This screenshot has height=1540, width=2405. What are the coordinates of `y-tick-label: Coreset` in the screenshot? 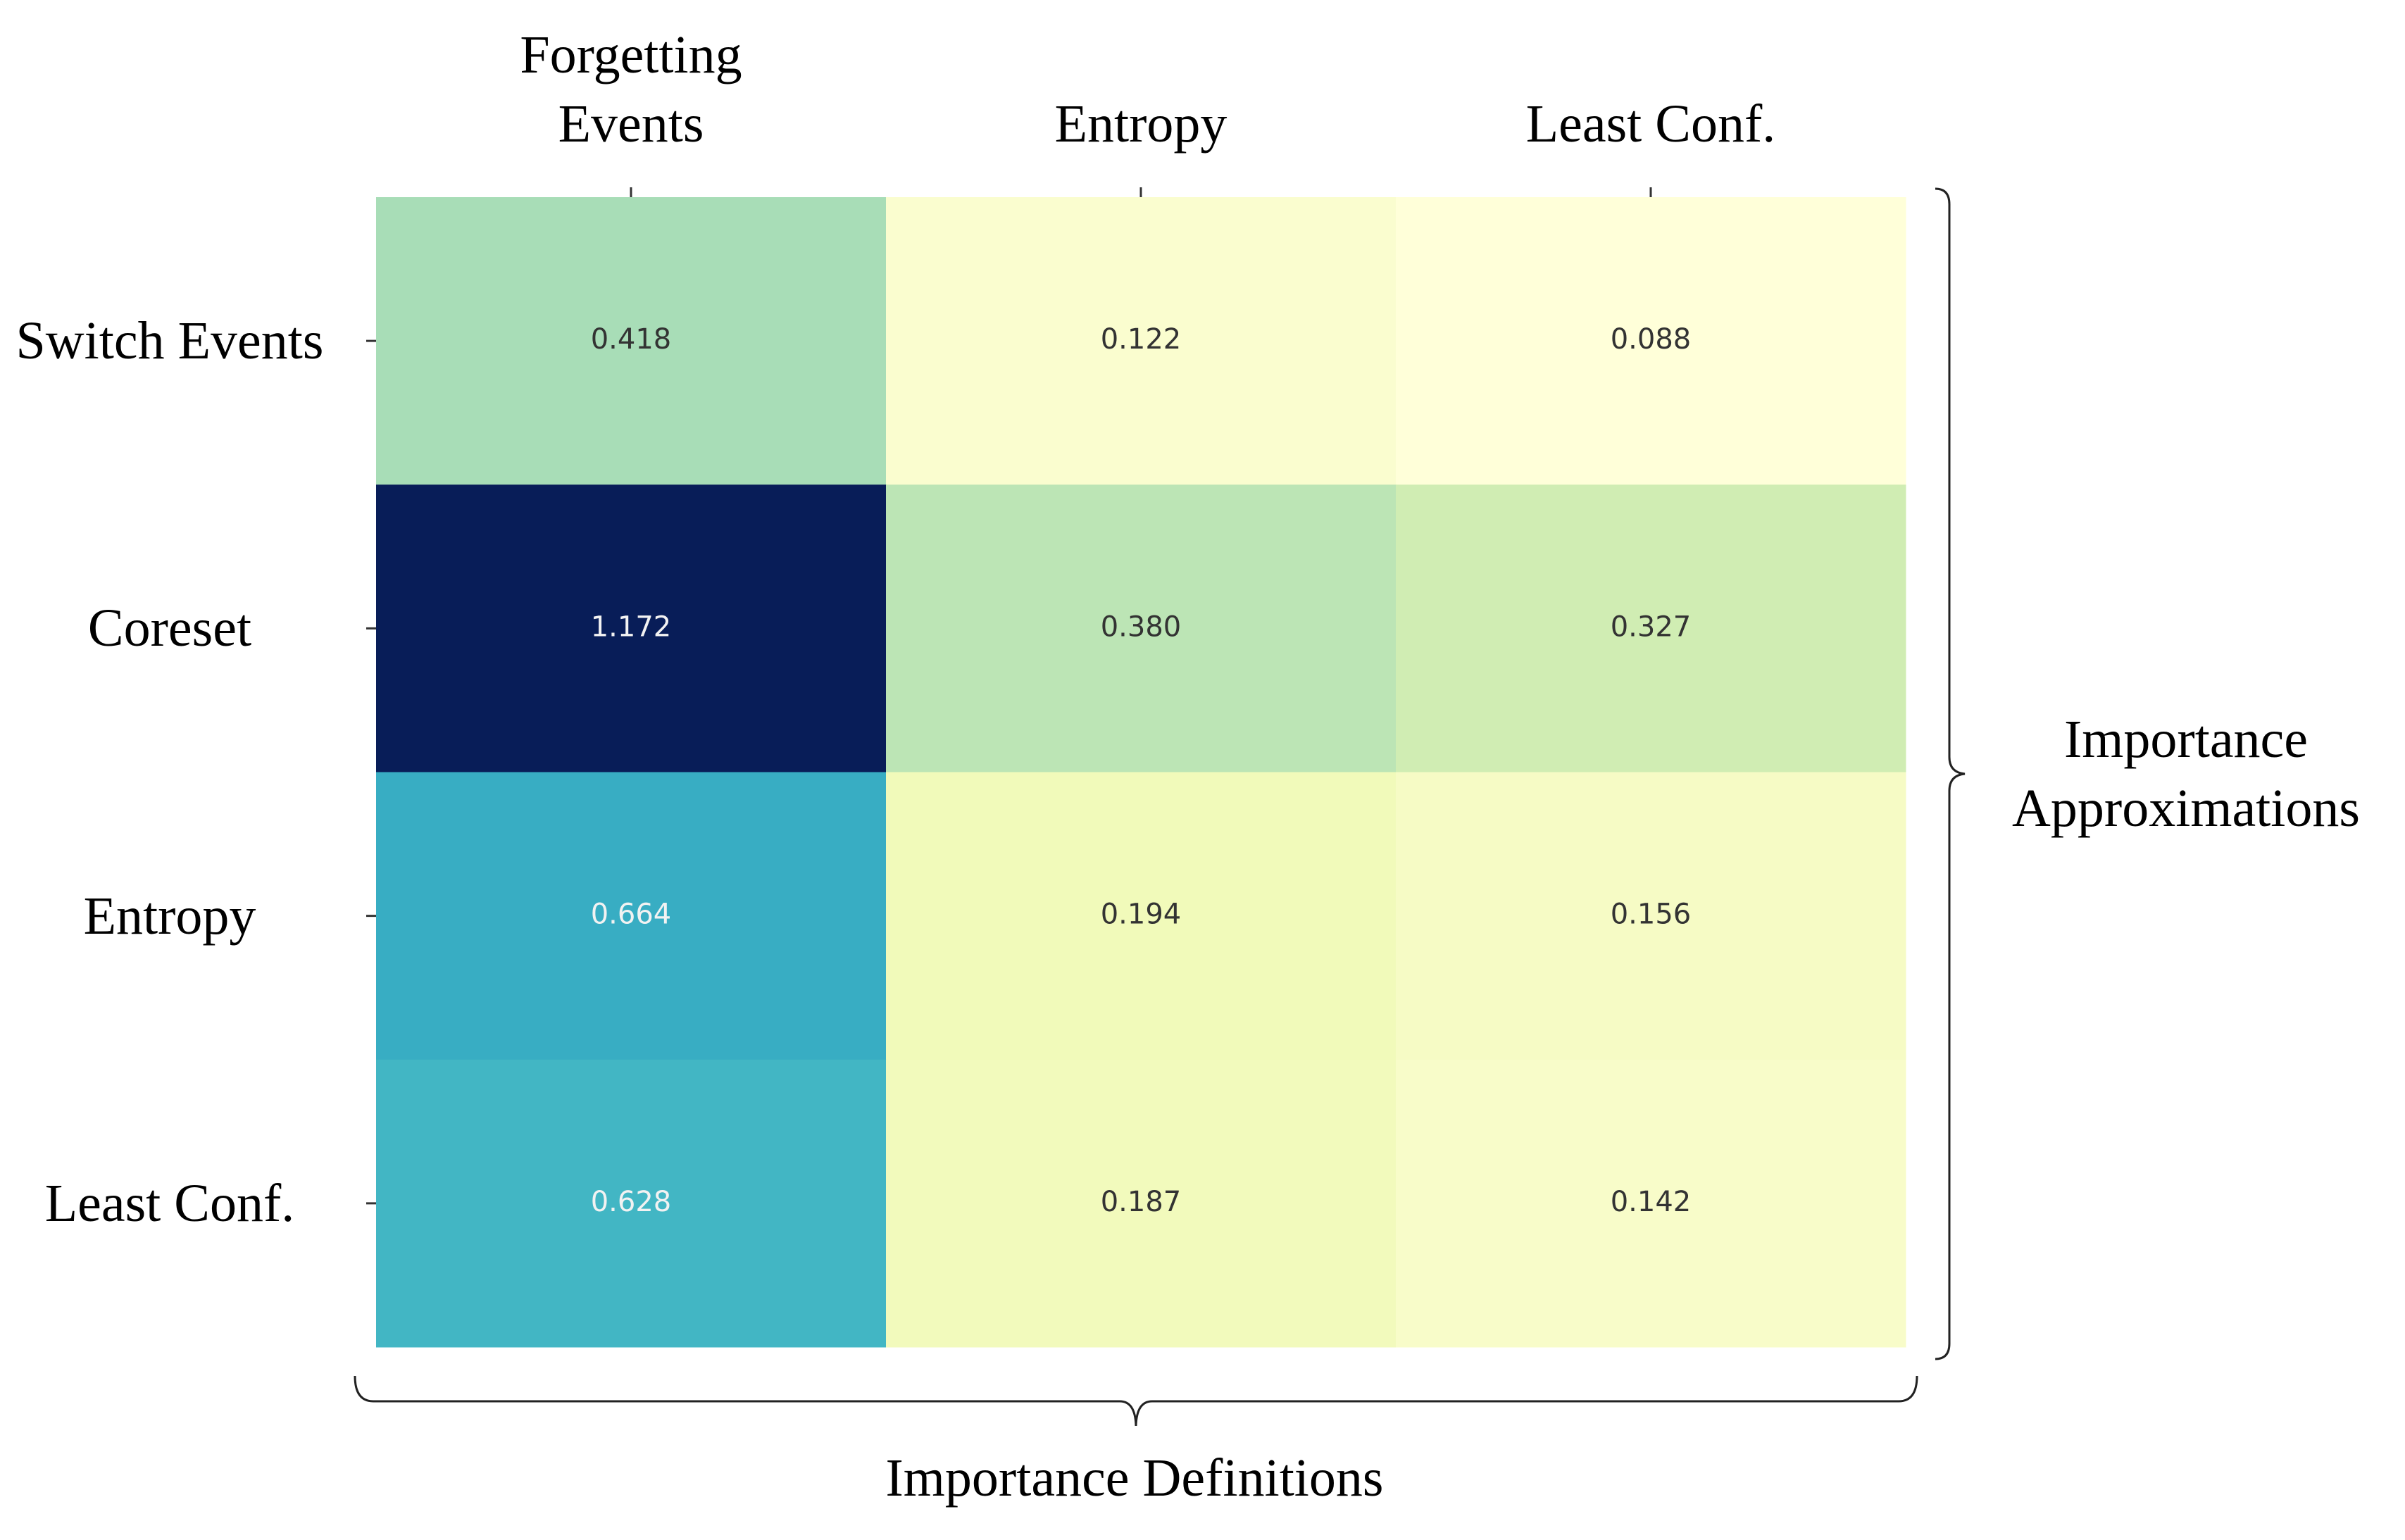 It's located at (169, 629).